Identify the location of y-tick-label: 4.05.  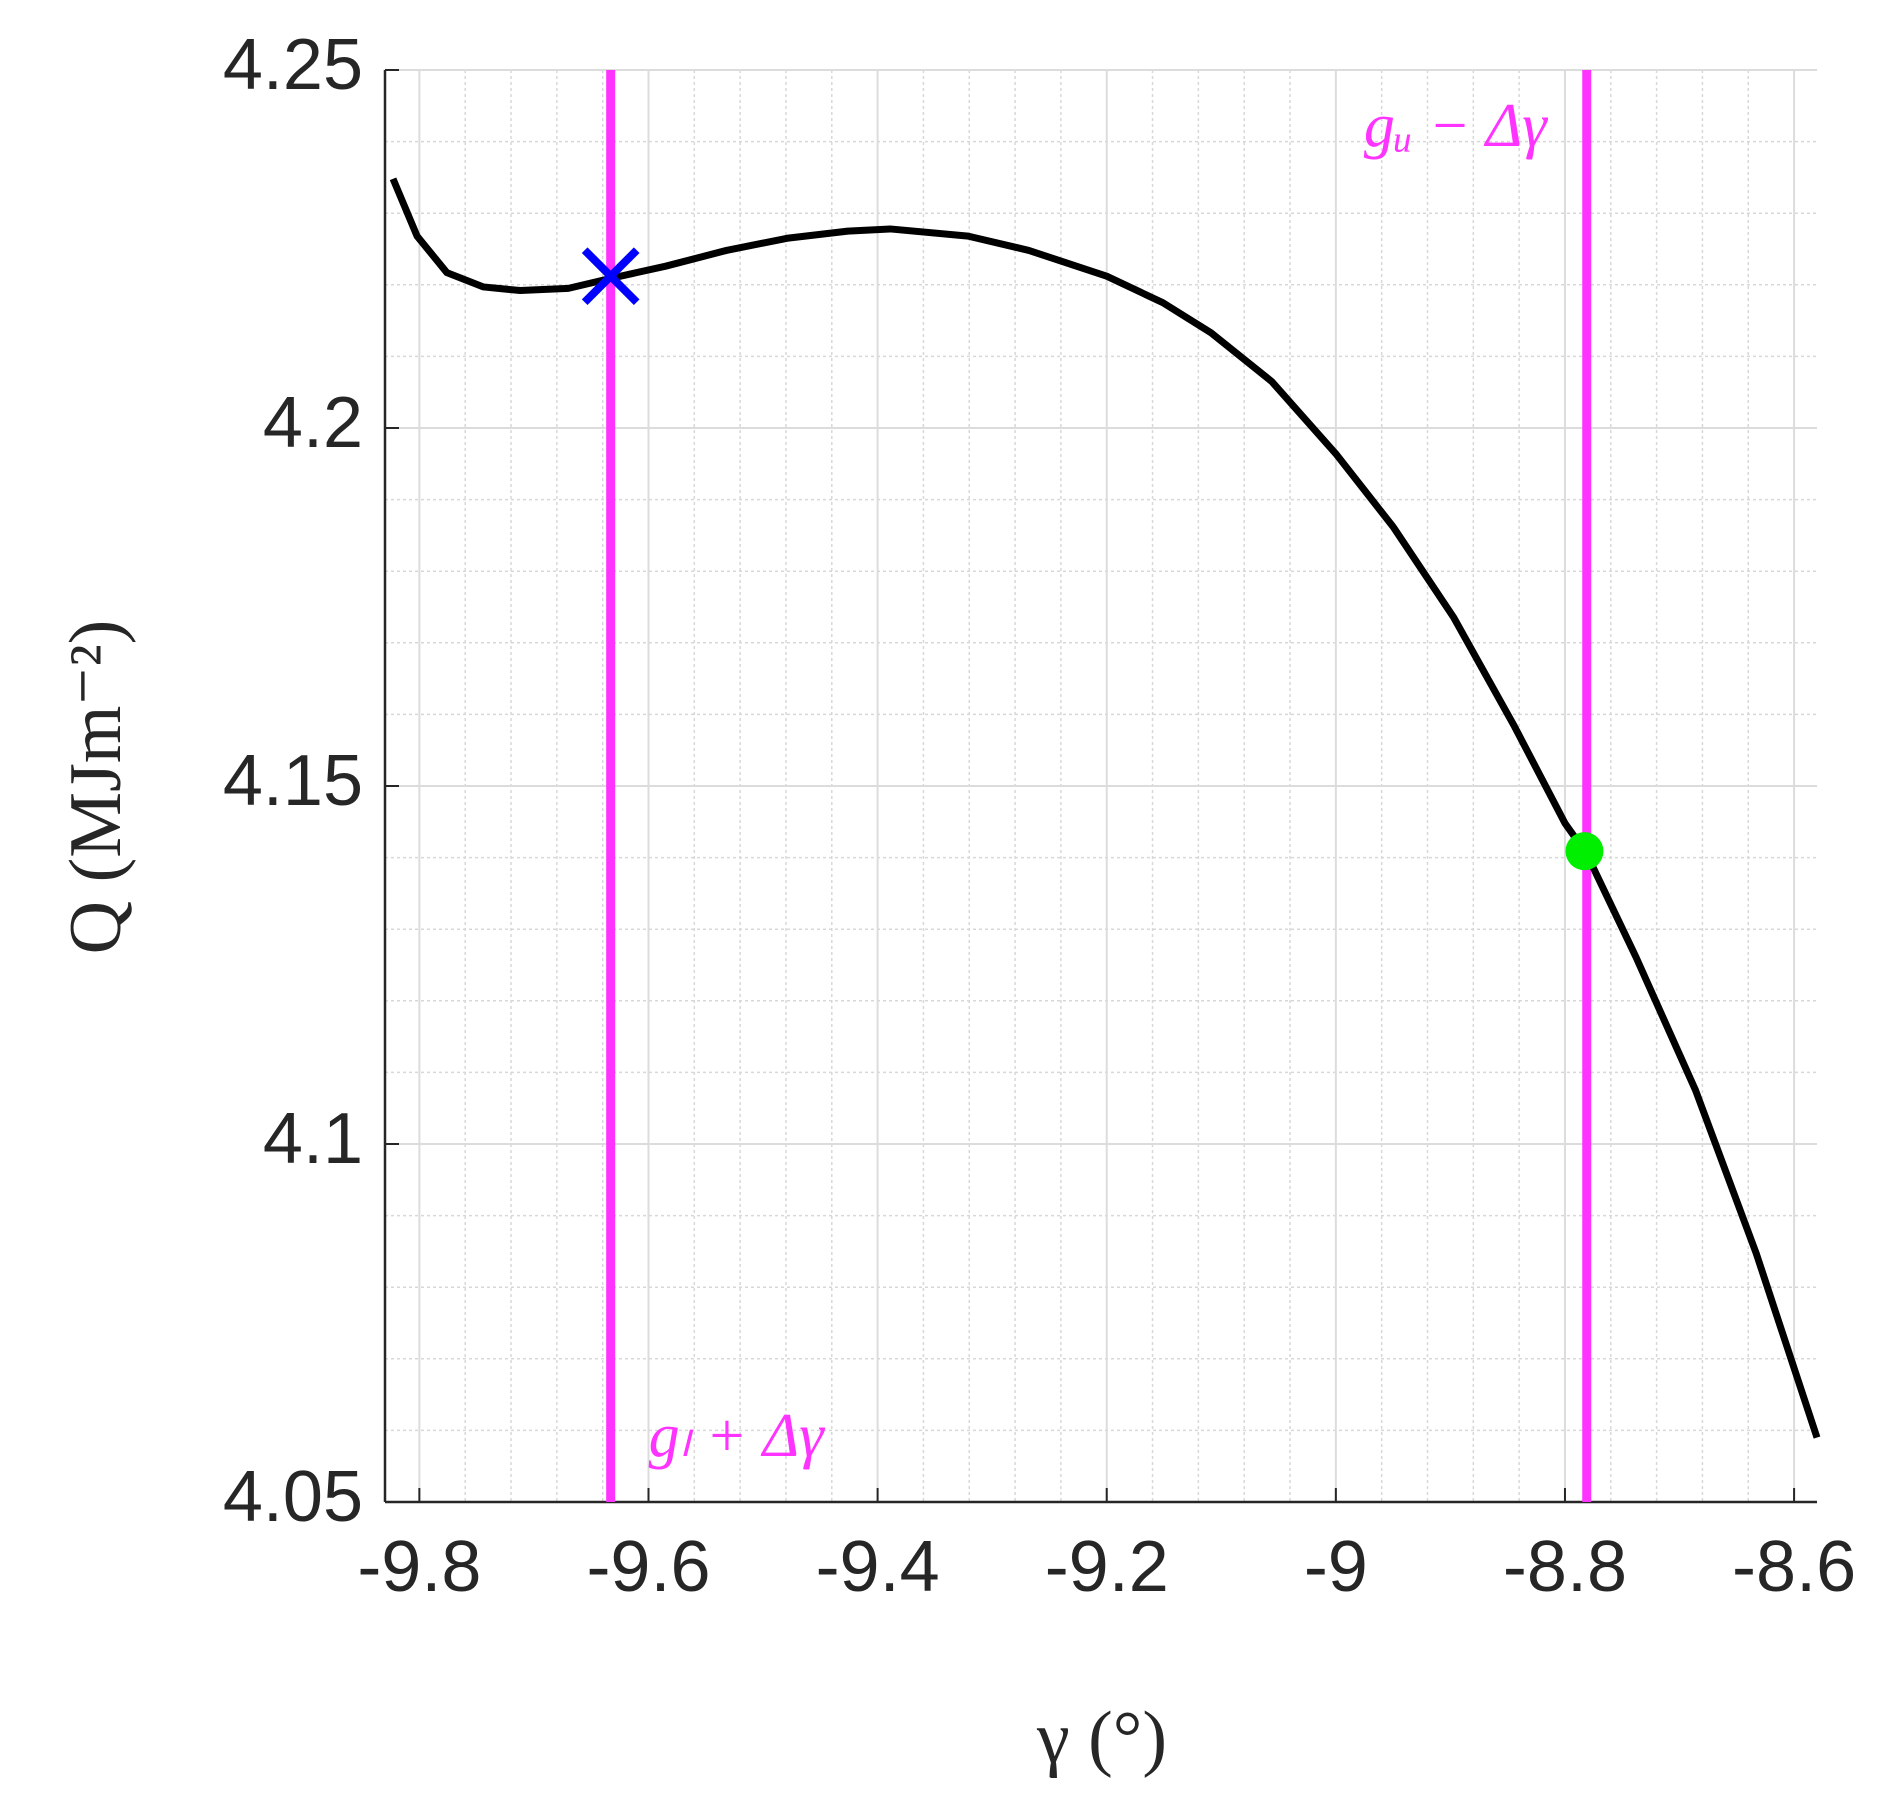
(293, 1497).